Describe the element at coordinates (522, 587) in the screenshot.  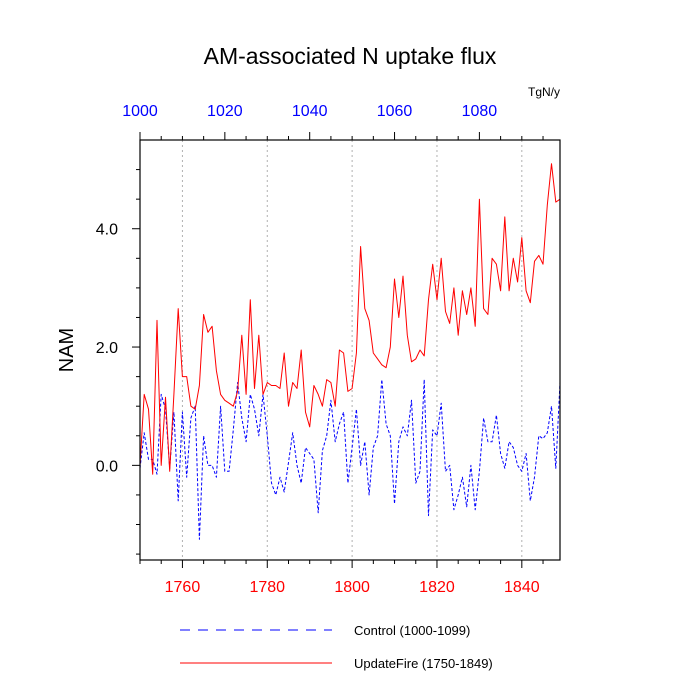
I see `x-bottom-tick-label: 1840` at that location.